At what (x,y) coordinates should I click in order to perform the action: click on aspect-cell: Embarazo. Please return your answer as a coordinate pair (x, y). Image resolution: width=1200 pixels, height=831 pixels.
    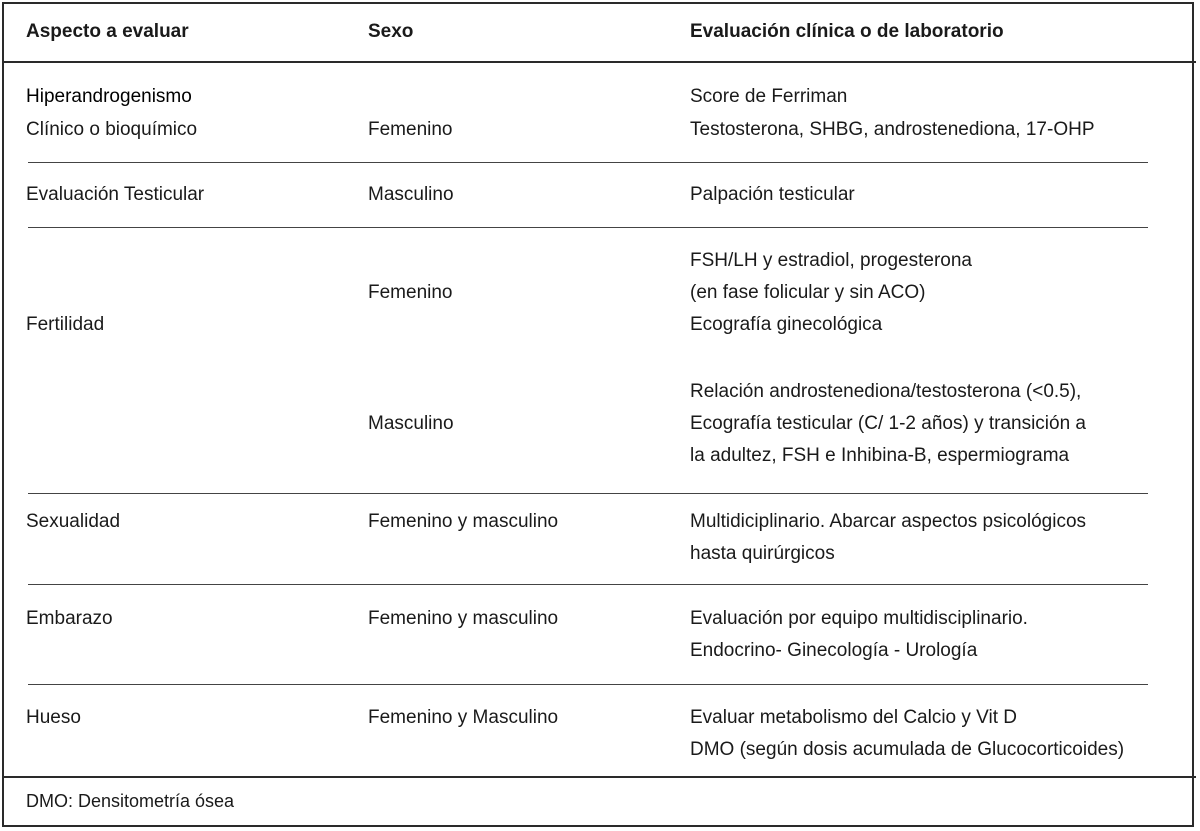
    Looking at the image, I should click on (69, 618).